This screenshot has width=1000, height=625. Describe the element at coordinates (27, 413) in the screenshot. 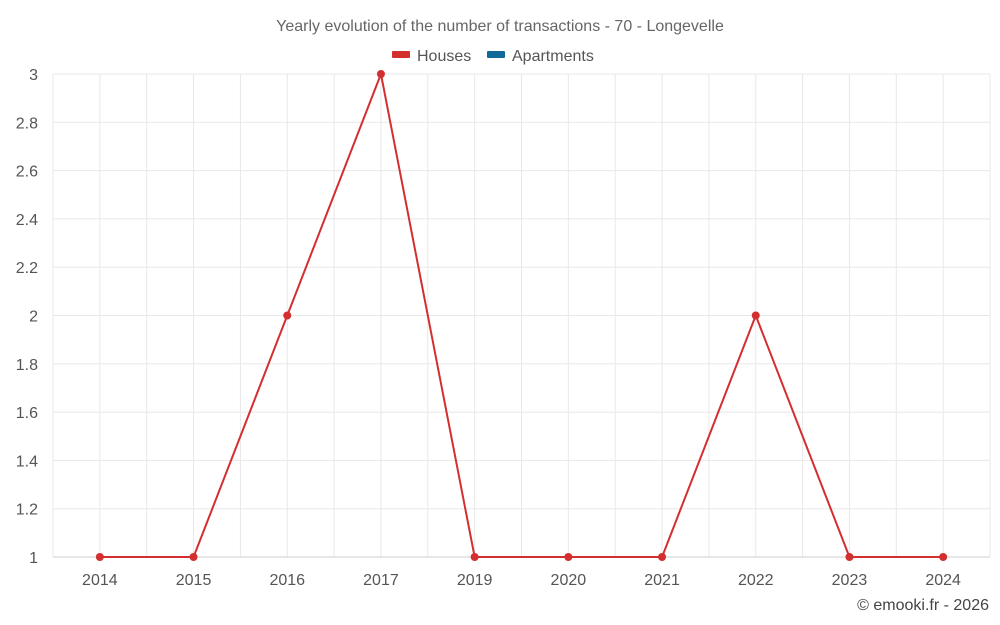

I see `y-tick-label: 1.6` at that location.